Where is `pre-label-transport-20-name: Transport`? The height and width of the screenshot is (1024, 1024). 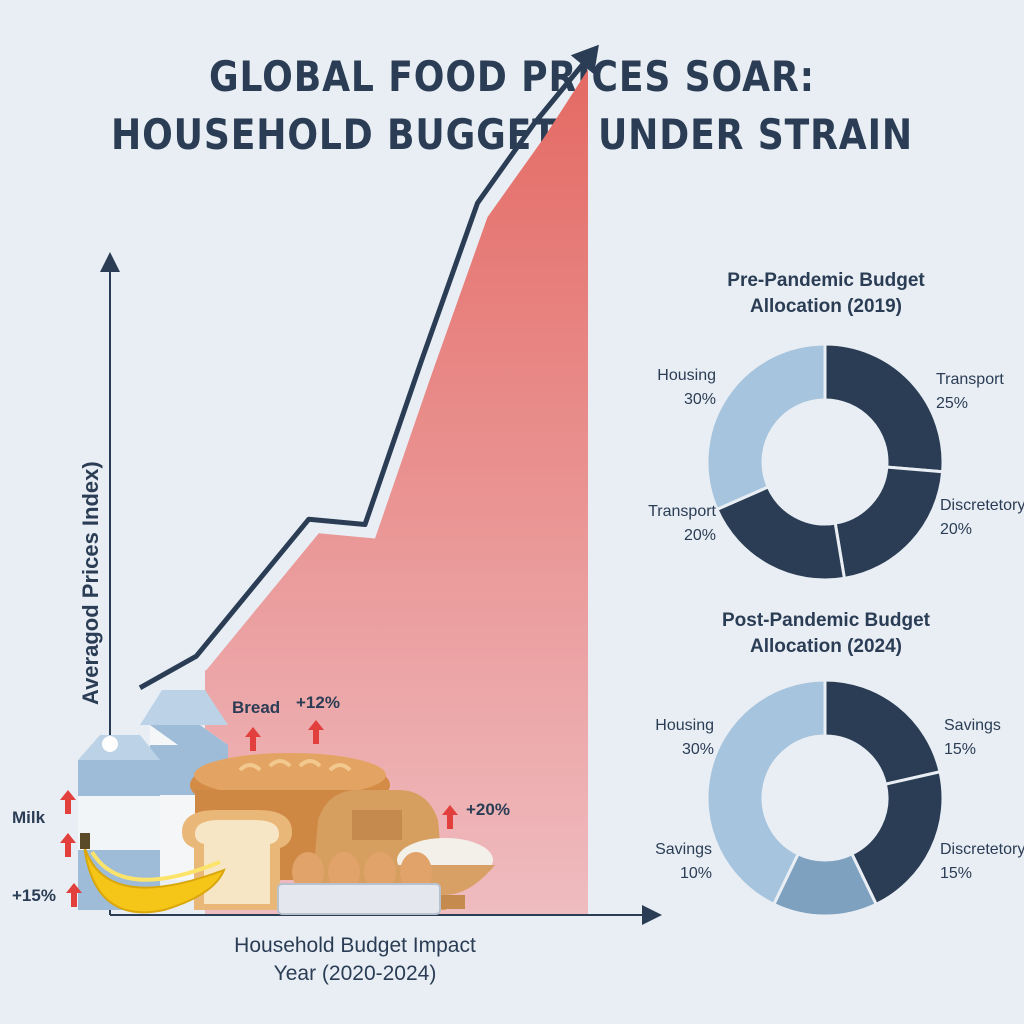
pre-label-transport-20-name: Transport is located at coordinates (682, 511).